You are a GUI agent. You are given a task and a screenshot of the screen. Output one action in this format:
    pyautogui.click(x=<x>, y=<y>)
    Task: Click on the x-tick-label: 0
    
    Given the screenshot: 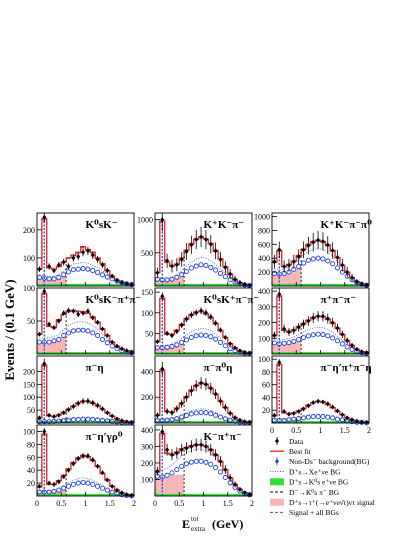 What is the action you would take?
    pyautogui.click(x=155, y=503)
    